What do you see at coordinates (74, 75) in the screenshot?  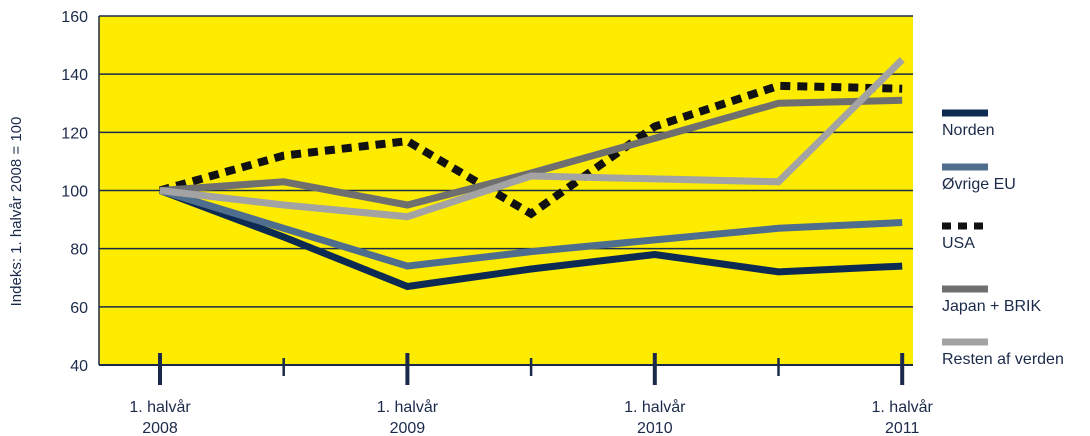 I see `y-tick-label: 140` at bounding box center [74, 75].